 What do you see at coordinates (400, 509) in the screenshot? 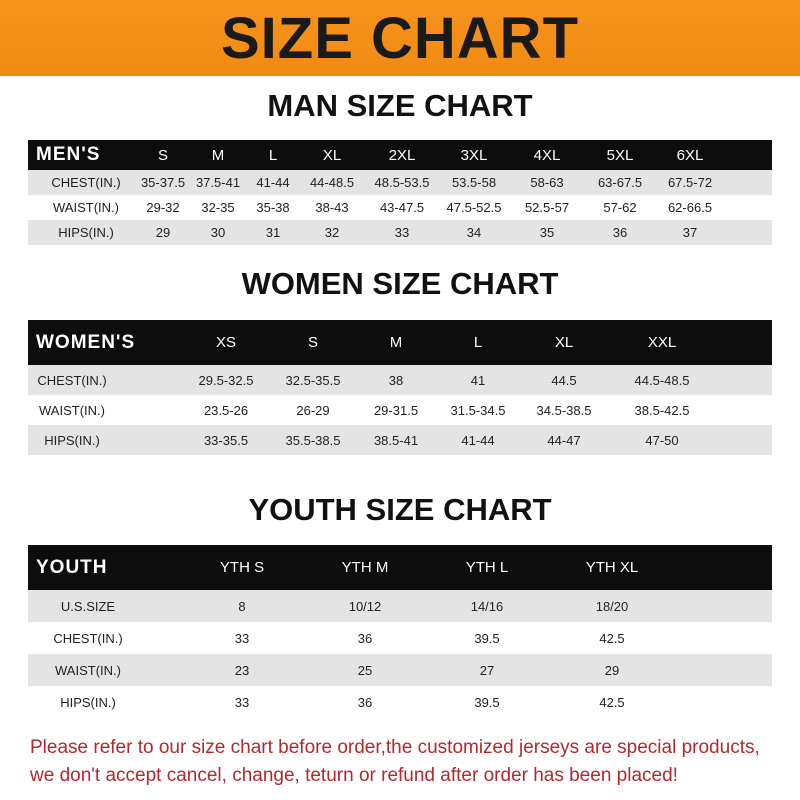
I see `youth-title: YOUTH SIZE CHART` at bounding box center [400, 509].